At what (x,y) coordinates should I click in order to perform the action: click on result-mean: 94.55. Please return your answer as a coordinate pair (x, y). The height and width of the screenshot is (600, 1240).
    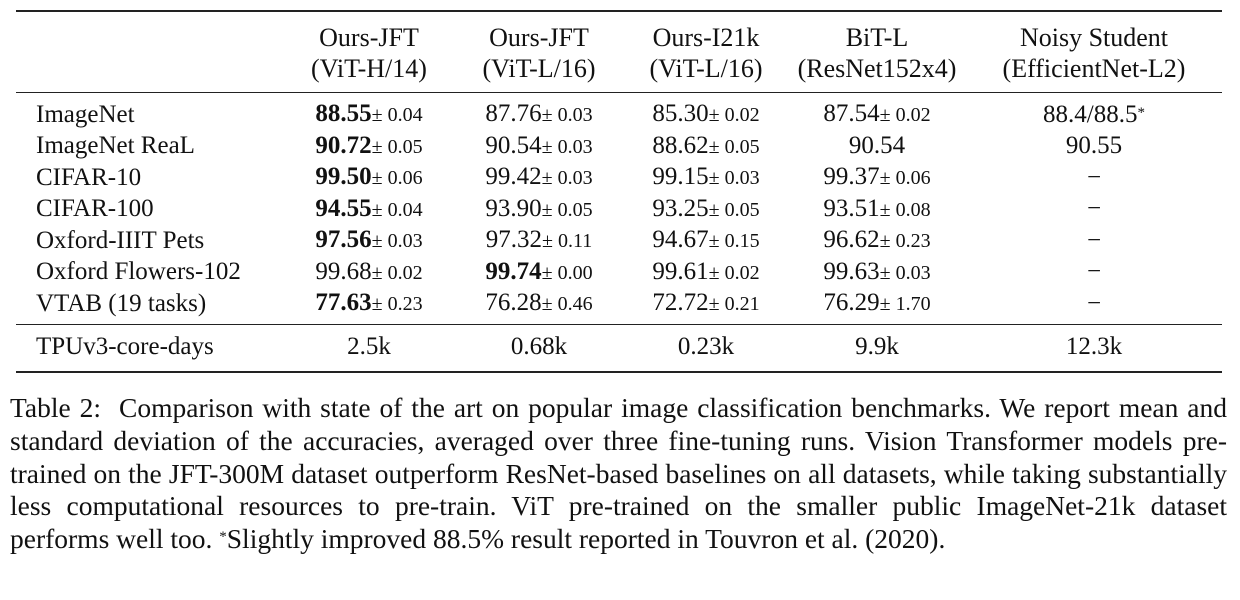
    Looking at the image, I should click on (343, 208).